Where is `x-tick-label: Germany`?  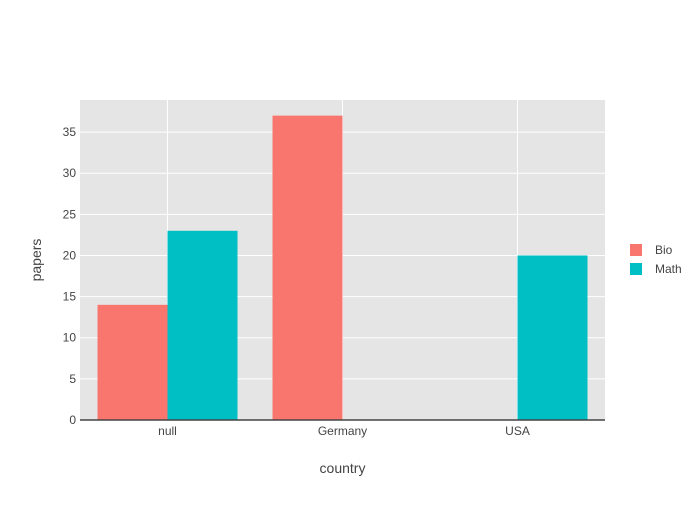
x-tick-label: Germany is located at coordinates (342, 431).